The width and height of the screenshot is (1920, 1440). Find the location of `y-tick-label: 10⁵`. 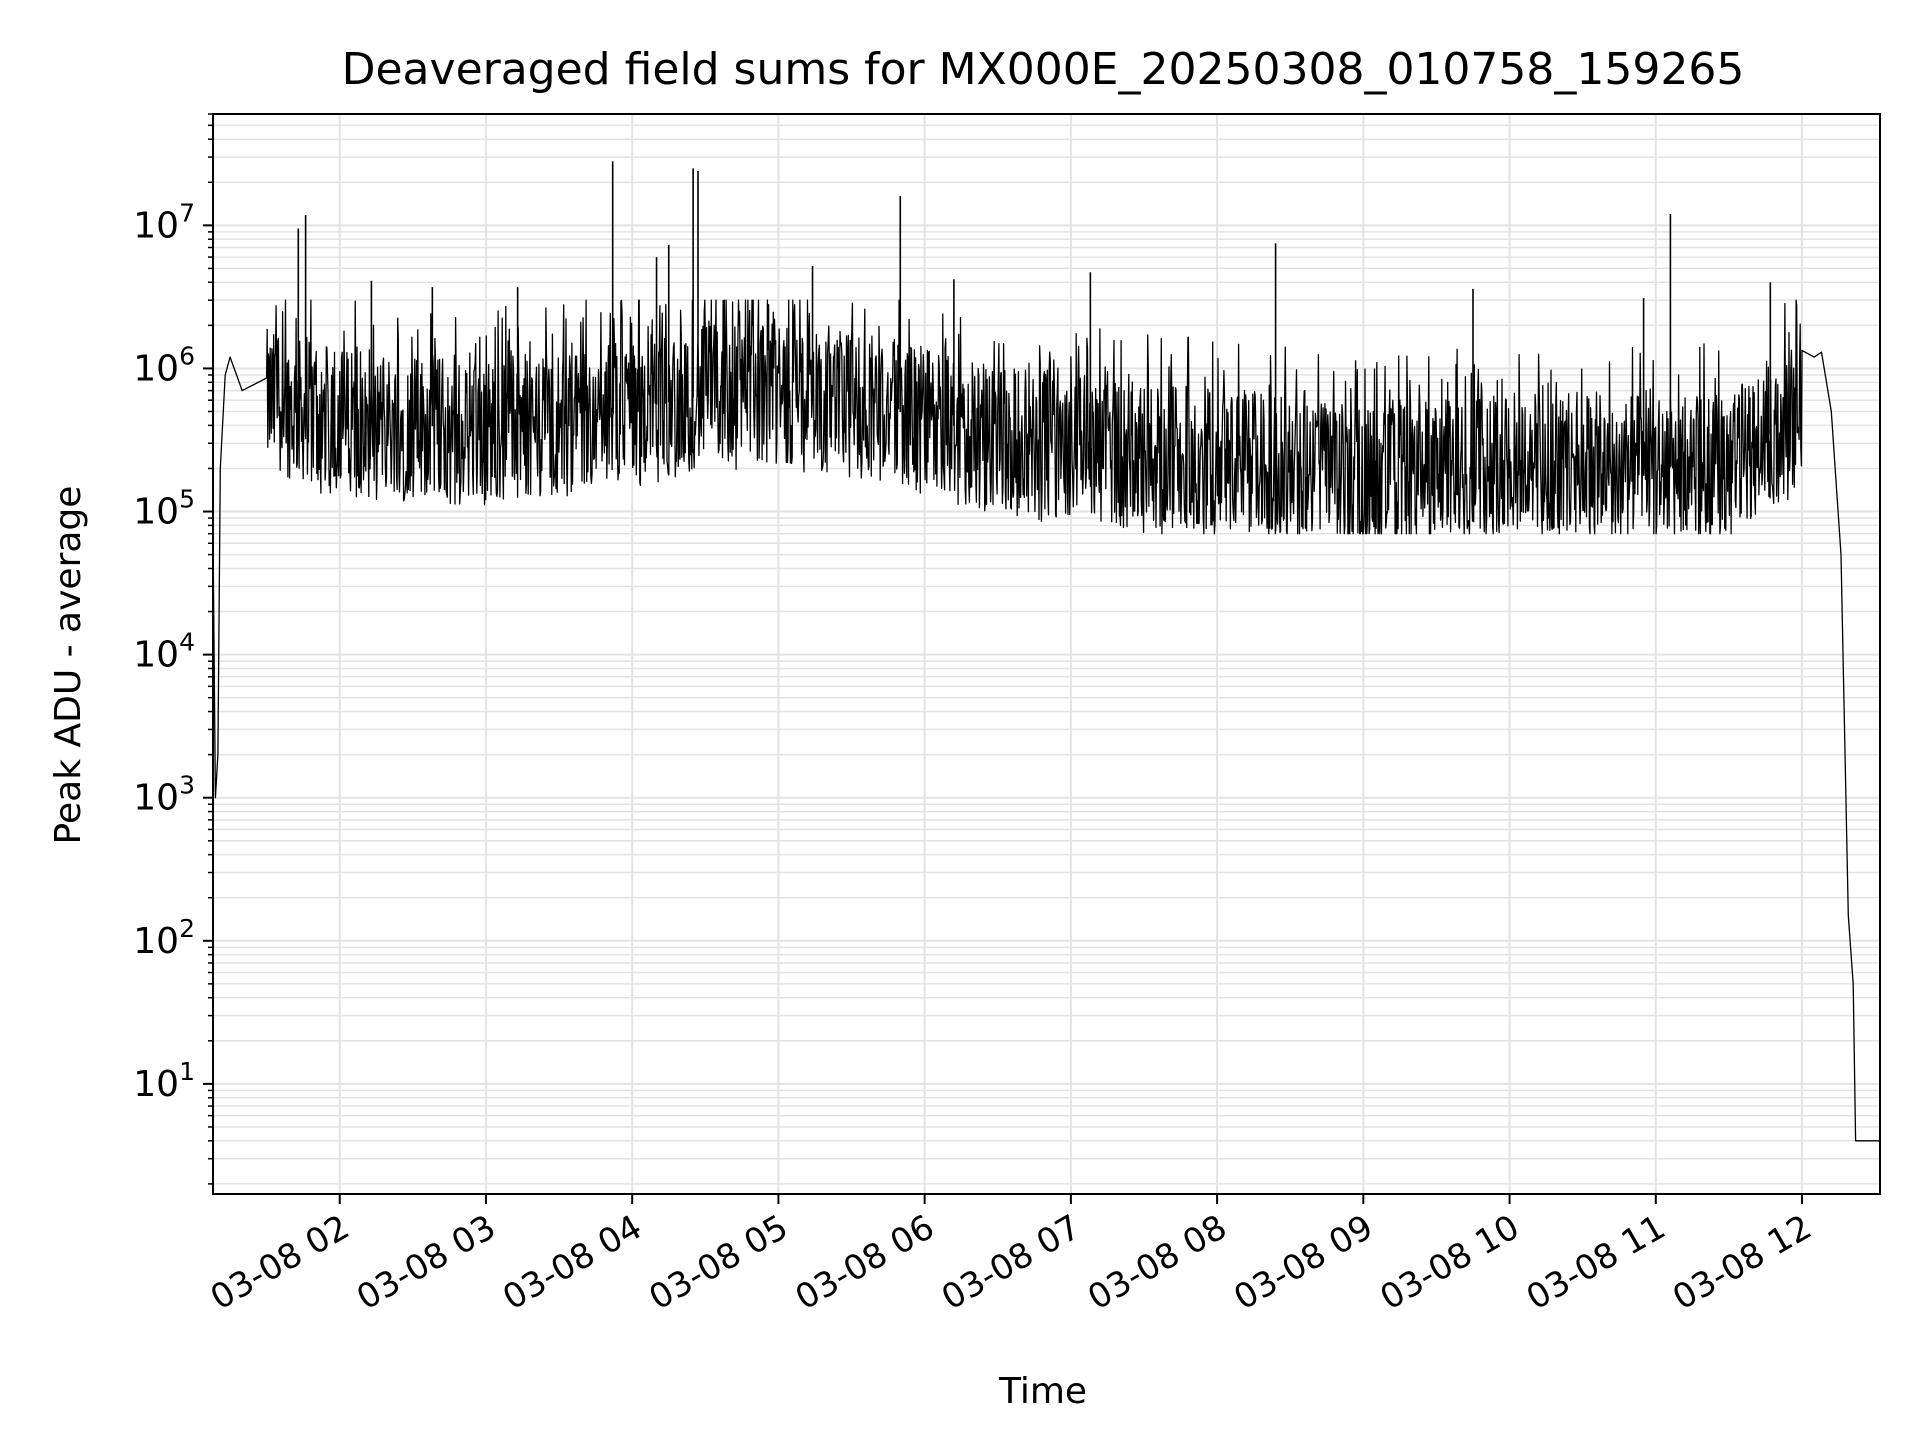

y-tick-label: 10⁵ is located at coordinates (164, 509).